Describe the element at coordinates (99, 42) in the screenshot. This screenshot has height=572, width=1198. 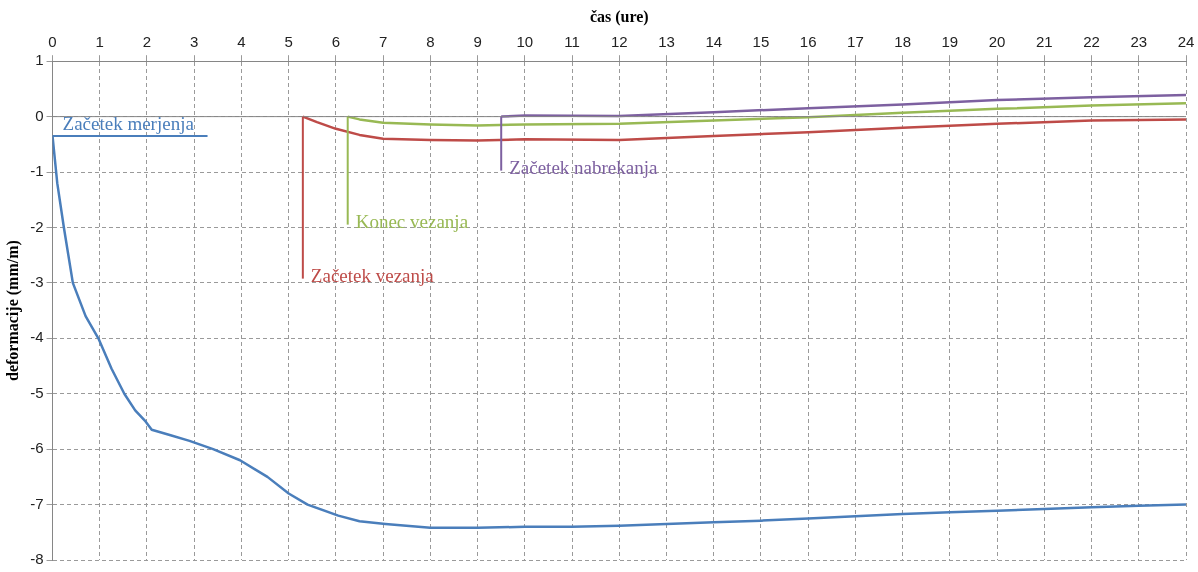
I see `x-tick-label: 1` at that location.